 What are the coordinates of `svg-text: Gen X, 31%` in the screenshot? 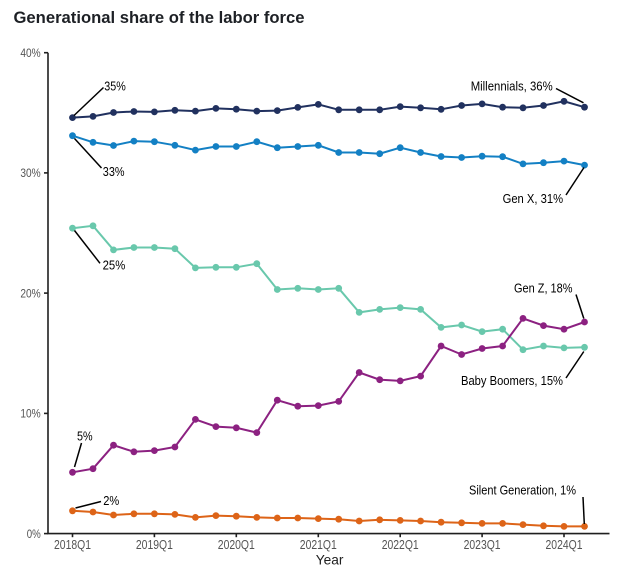 It's located at (533, 198).